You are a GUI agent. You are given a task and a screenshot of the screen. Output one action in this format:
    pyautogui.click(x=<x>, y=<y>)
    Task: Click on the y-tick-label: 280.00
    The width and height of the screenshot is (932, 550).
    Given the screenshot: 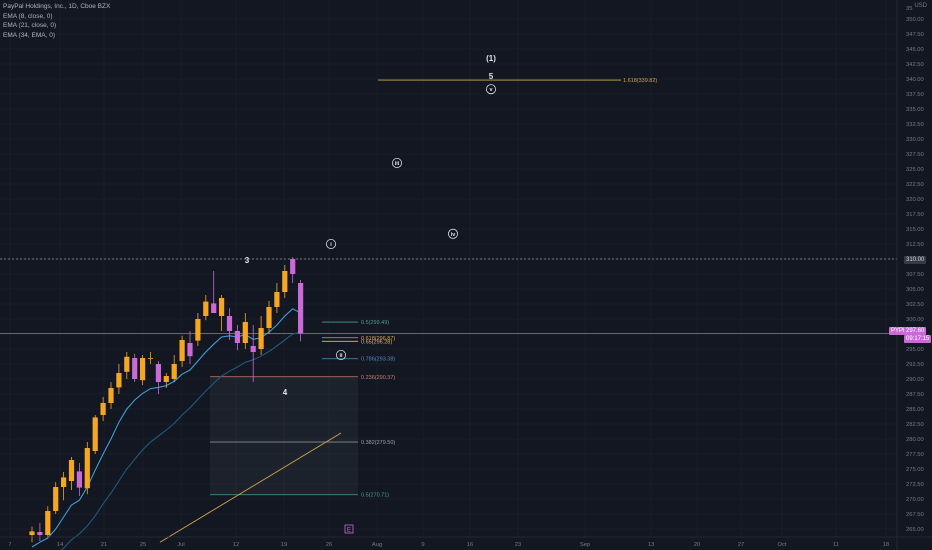 What is the action you would take?
    pyautogui.click(x=915, y=440)
    